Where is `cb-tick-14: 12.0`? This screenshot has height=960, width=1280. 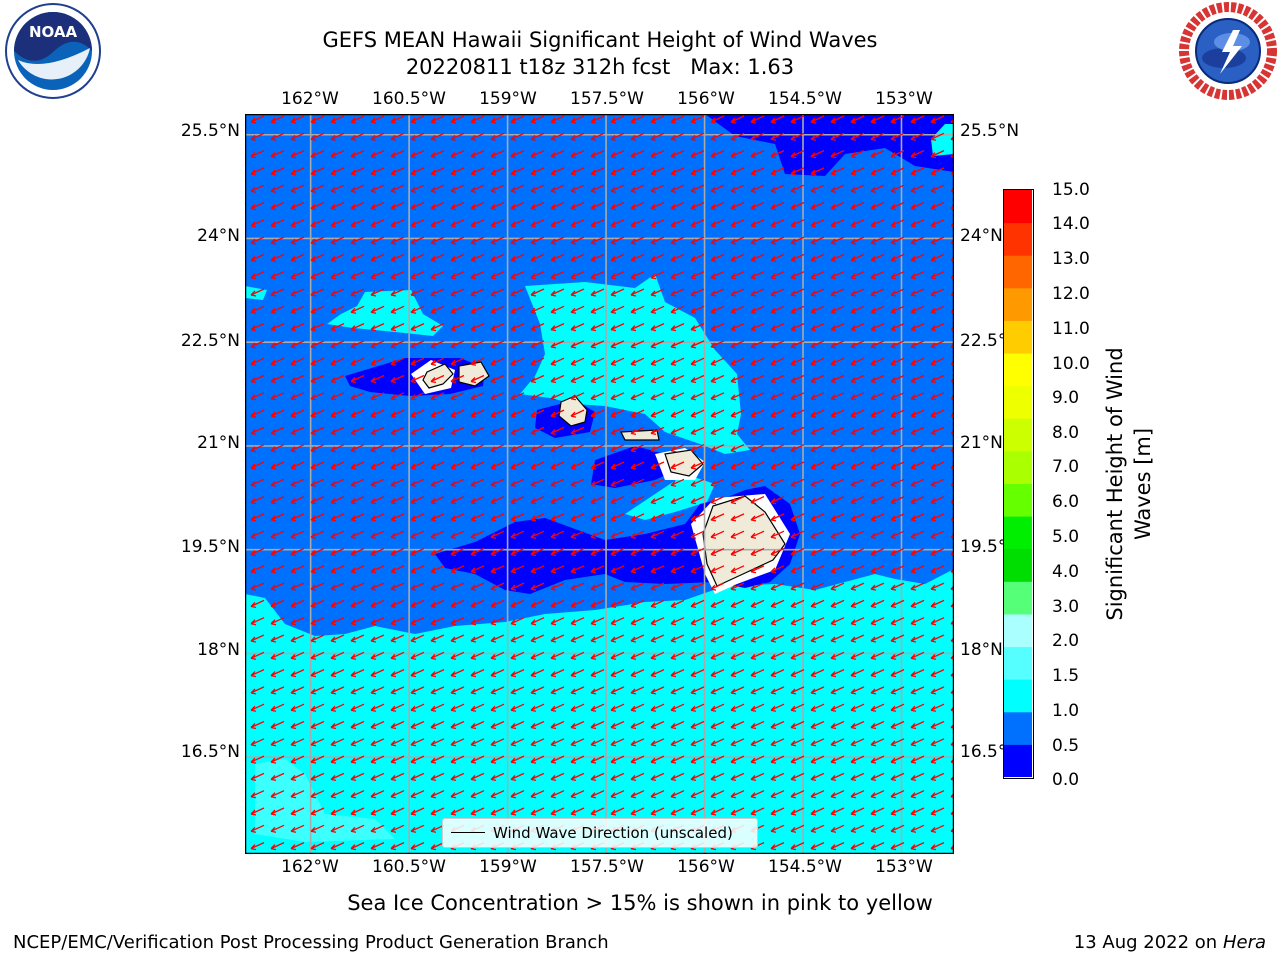 cb-tick-14: 12.0 is located at coordinates (1071, 294).